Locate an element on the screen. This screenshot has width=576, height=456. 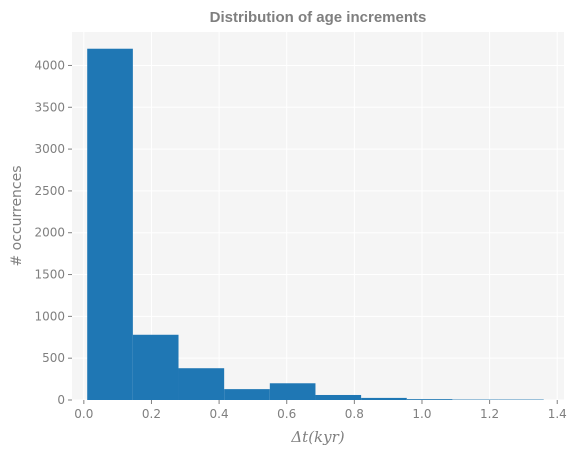
x-tick-label: 1.0 is located at coordinates (421, 414).